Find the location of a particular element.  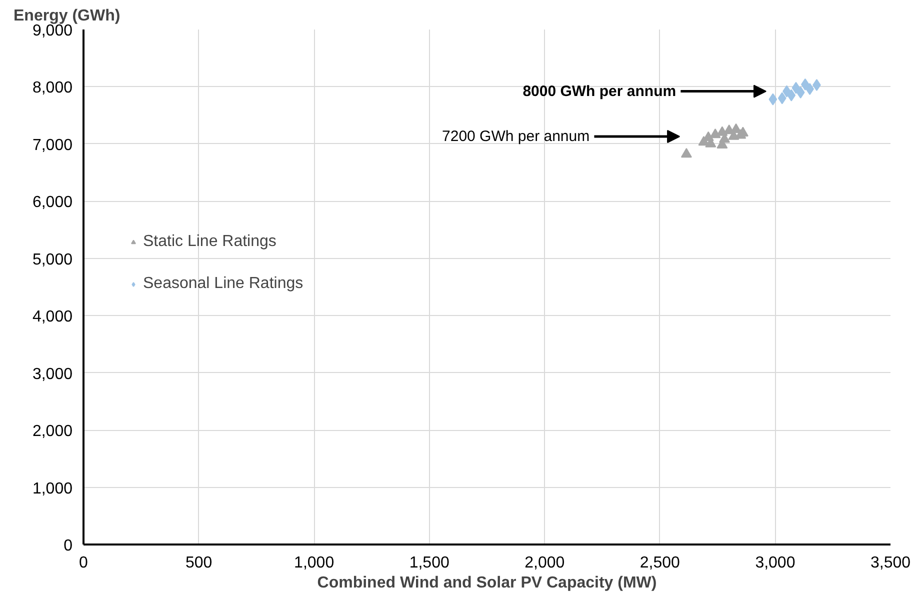

y-tick-label: 0 is located at coordinates (68, 546).